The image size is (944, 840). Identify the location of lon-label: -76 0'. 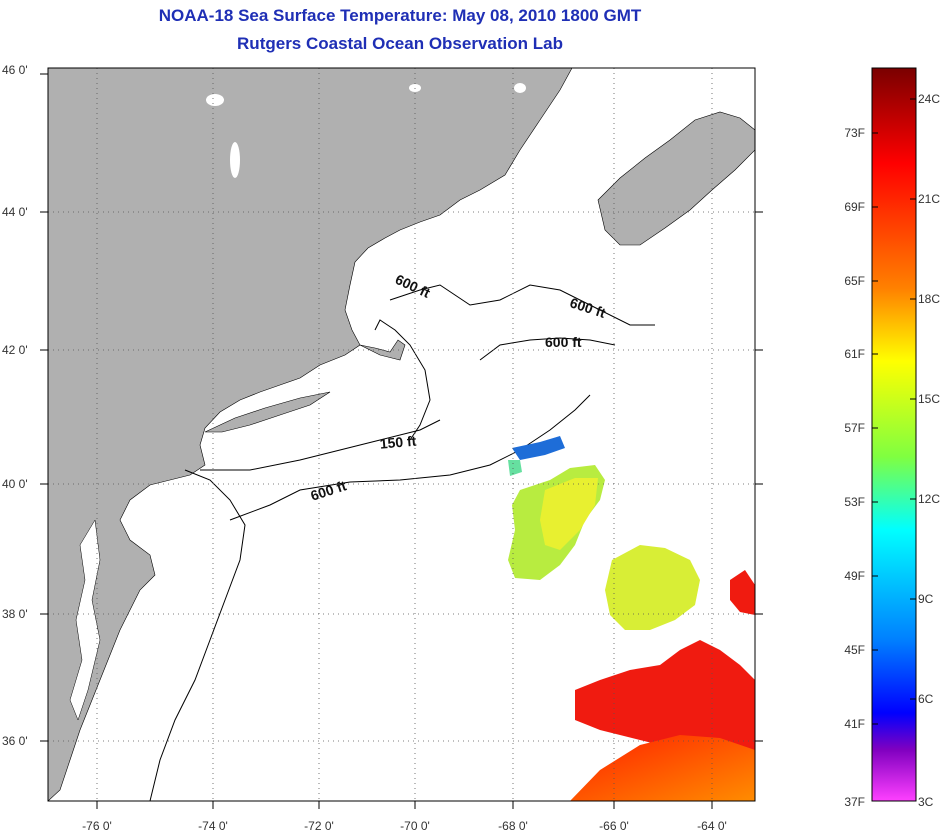
(97, 826).